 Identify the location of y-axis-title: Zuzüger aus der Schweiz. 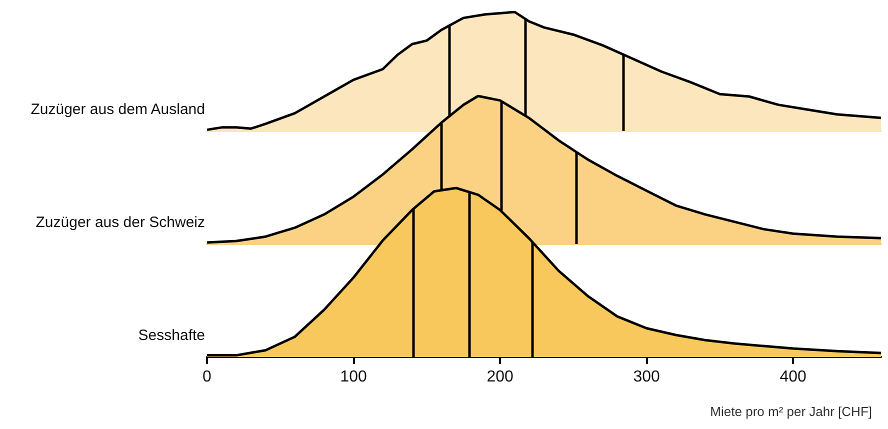
(120, 222).